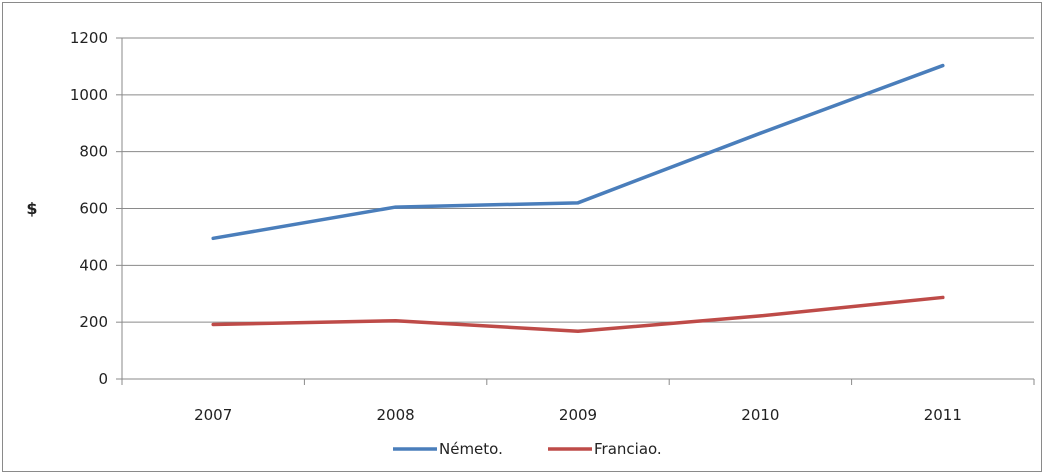 The height and width of the screenshot is (476, 1046). Describe the element at coordinates (471, 449) in the screenshot. I see `legend-label: Németo.` at that location.